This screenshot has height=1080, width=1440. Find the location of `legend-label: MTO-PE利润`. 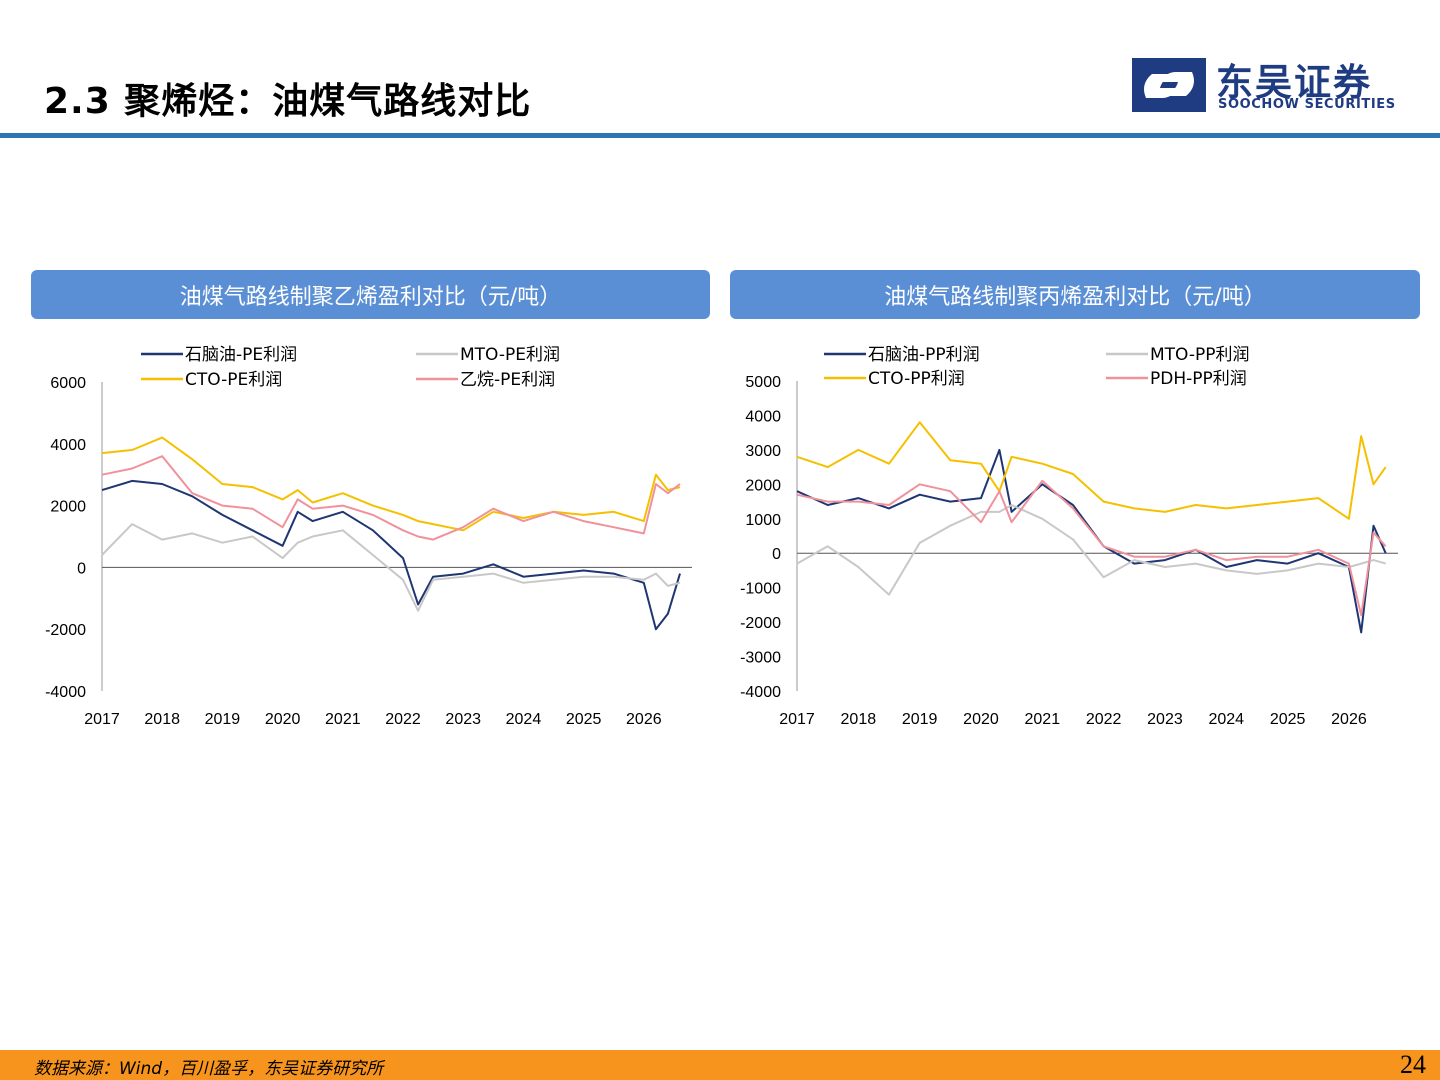

legend-label: MTO-PE利润 is located at coordinates (510, 355).